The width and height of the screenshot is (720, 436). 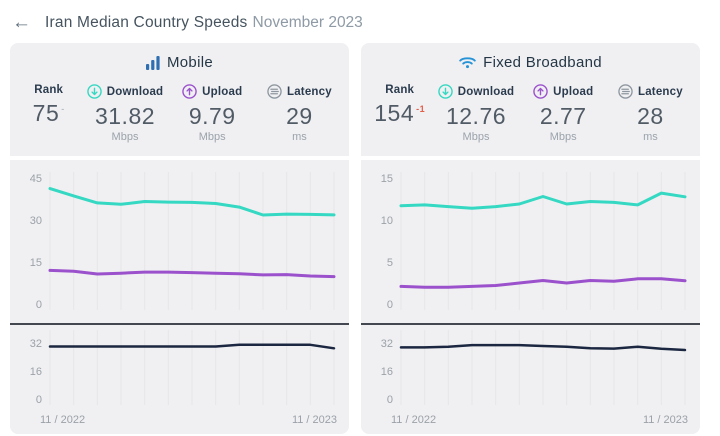 I want to click on fixed-x-end-label: 11 / 2023, so click(x=665, y=420).